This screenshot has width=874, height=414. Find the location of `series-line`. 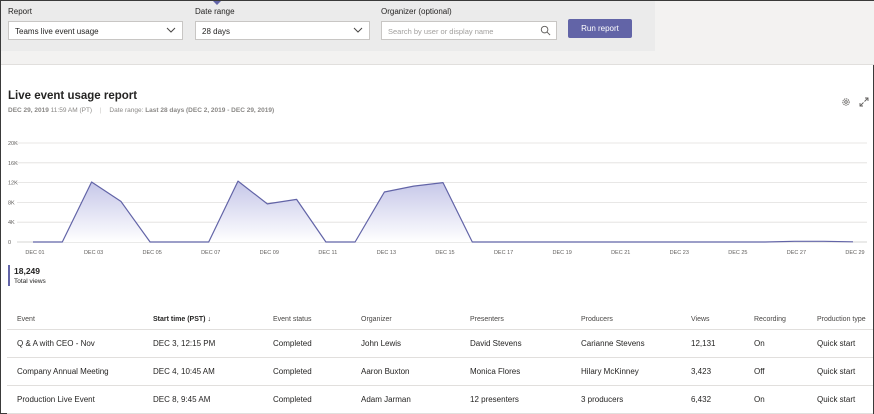

series-line is located at coordinates (443, 211).